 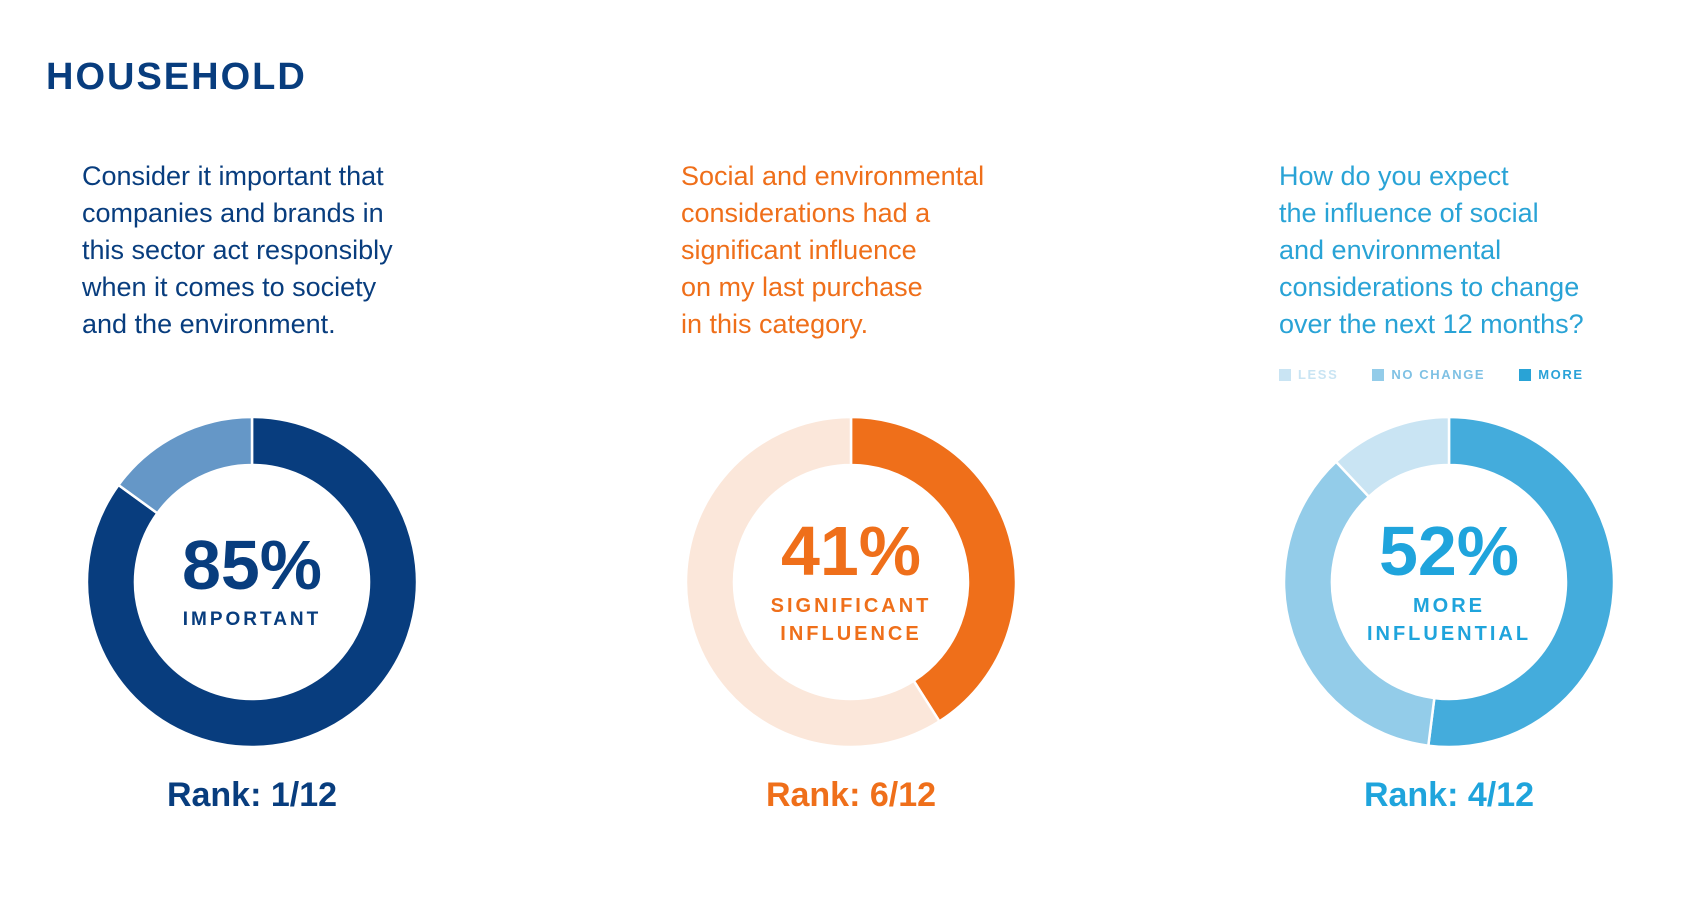 What do you see at coordinates (1429, 287) in the screenshot?
I see `question-line: considerations to change` at bounding box center [1429, 287].